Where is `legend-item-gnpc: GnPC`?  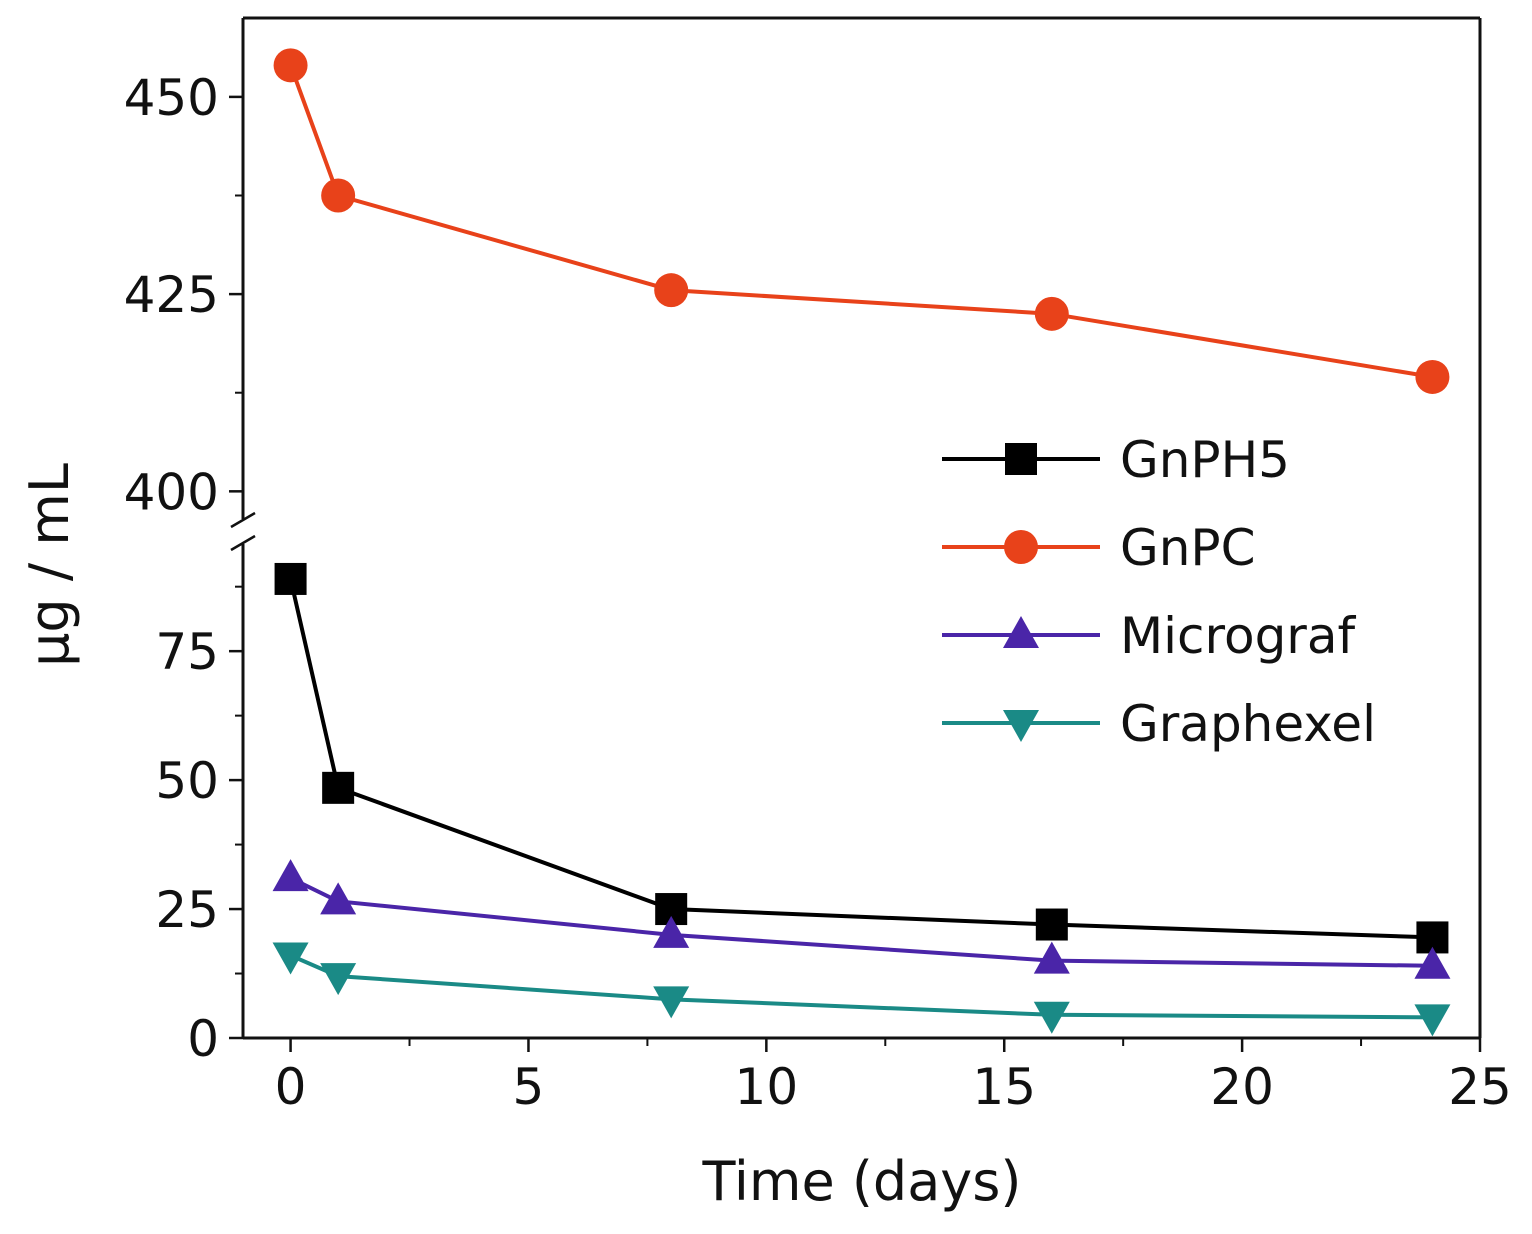 legend-item-gnpc: GnPC is located at coordinates (1099, 548).